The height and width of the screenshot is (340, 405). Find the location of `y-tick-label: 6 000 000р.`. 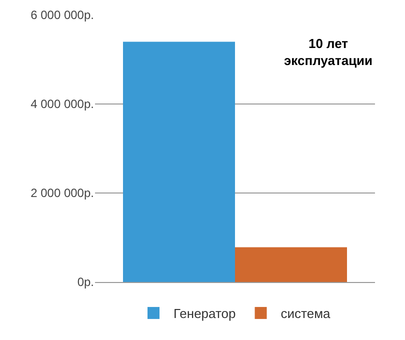

y-tick-label: 6 000 000р. is located at coordinates (62, 15).